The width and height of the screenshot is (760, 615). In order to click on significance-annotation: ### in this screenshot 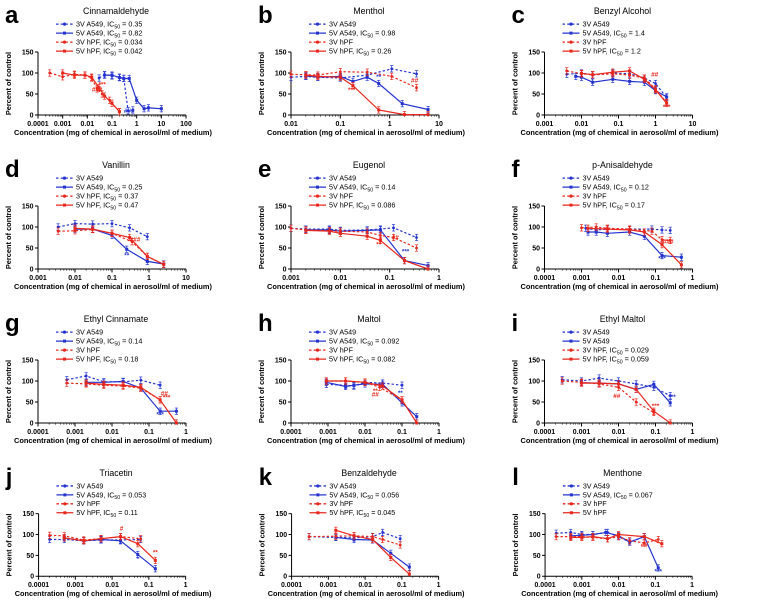, I will do `click(97, 89)`.